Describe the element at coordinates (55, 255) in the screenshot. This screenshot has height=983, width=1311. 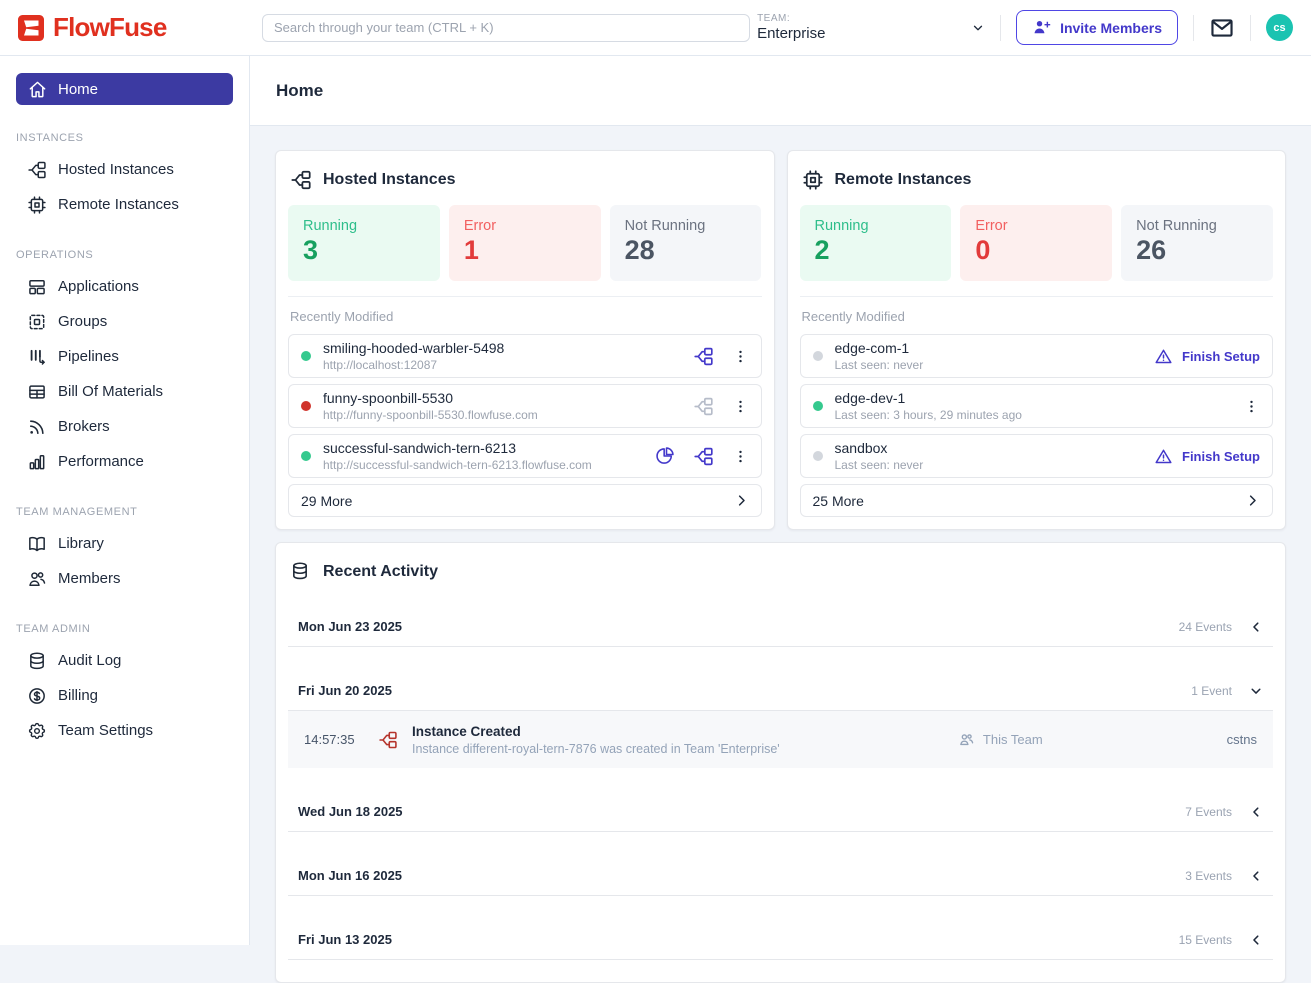
I see `sidebar-section-operations: OPERATIONS` at that location.